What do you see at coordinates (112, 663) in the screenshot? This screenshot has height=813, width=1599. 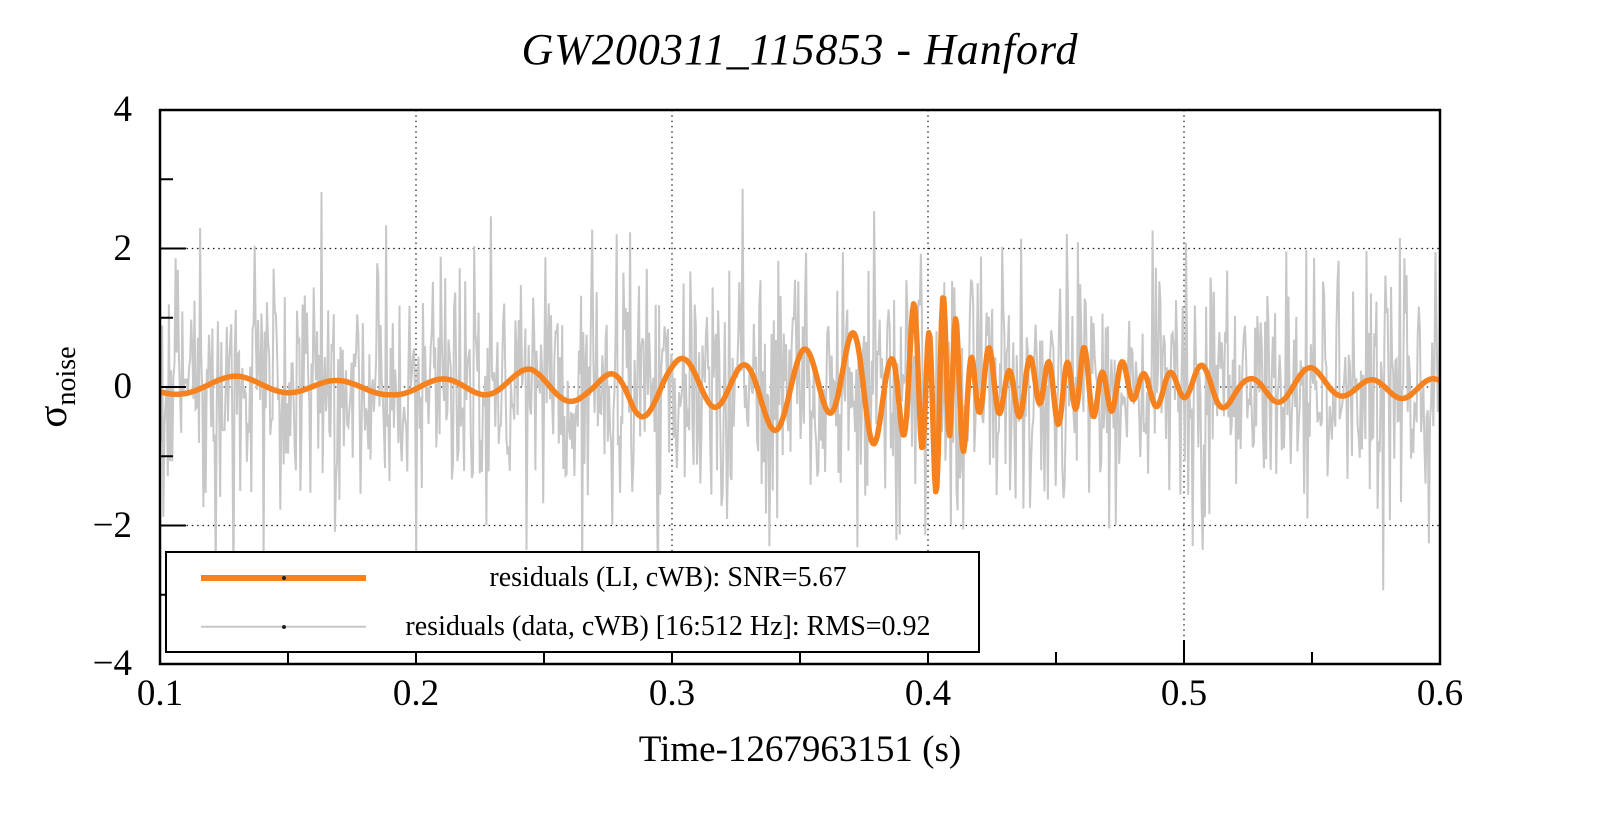 I see `y-tick-label: −4` at bounding box center [112, 663].